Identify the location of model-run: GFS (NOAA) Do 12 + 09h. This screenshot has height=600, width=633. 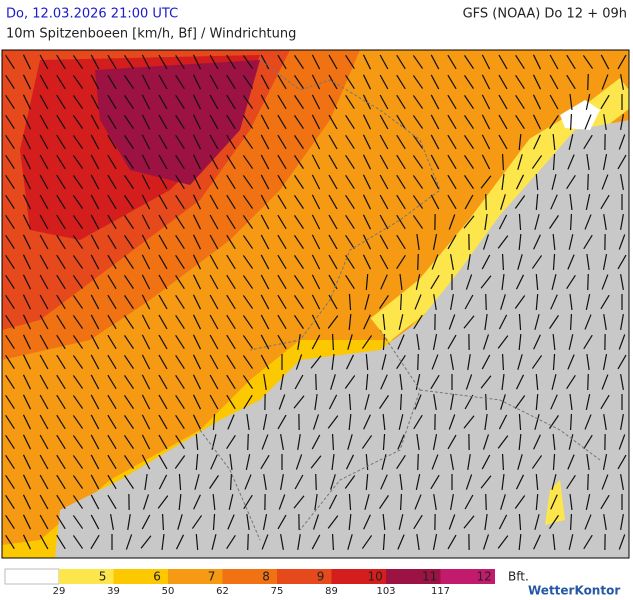
(545, 14).